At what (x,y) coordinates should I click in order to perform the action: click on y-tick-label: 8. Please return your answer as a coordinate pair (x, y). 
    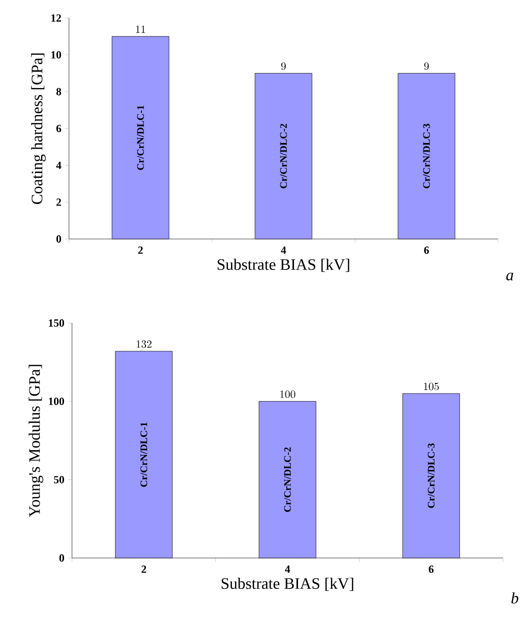
    Looking at the image, I should click on (59, 92).